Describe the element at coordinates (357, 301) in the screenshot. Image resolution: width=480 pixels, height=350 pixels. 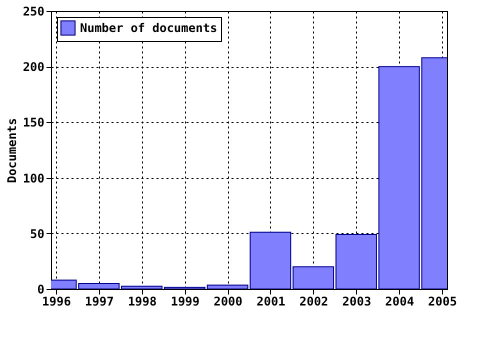
I see `x-tick-label: 2003` at that location.